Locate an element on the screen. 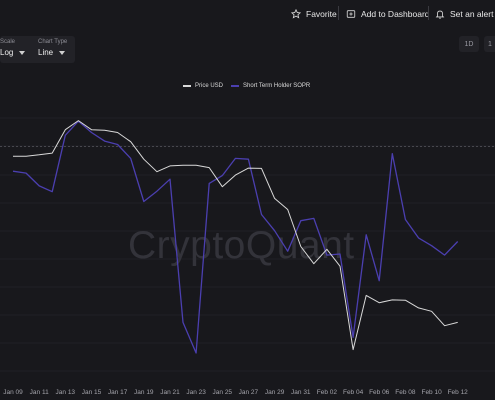 The width and height of the screenshot is (495, 400). x-tick-label: Jan 11 is located at coordinates (39, 392).